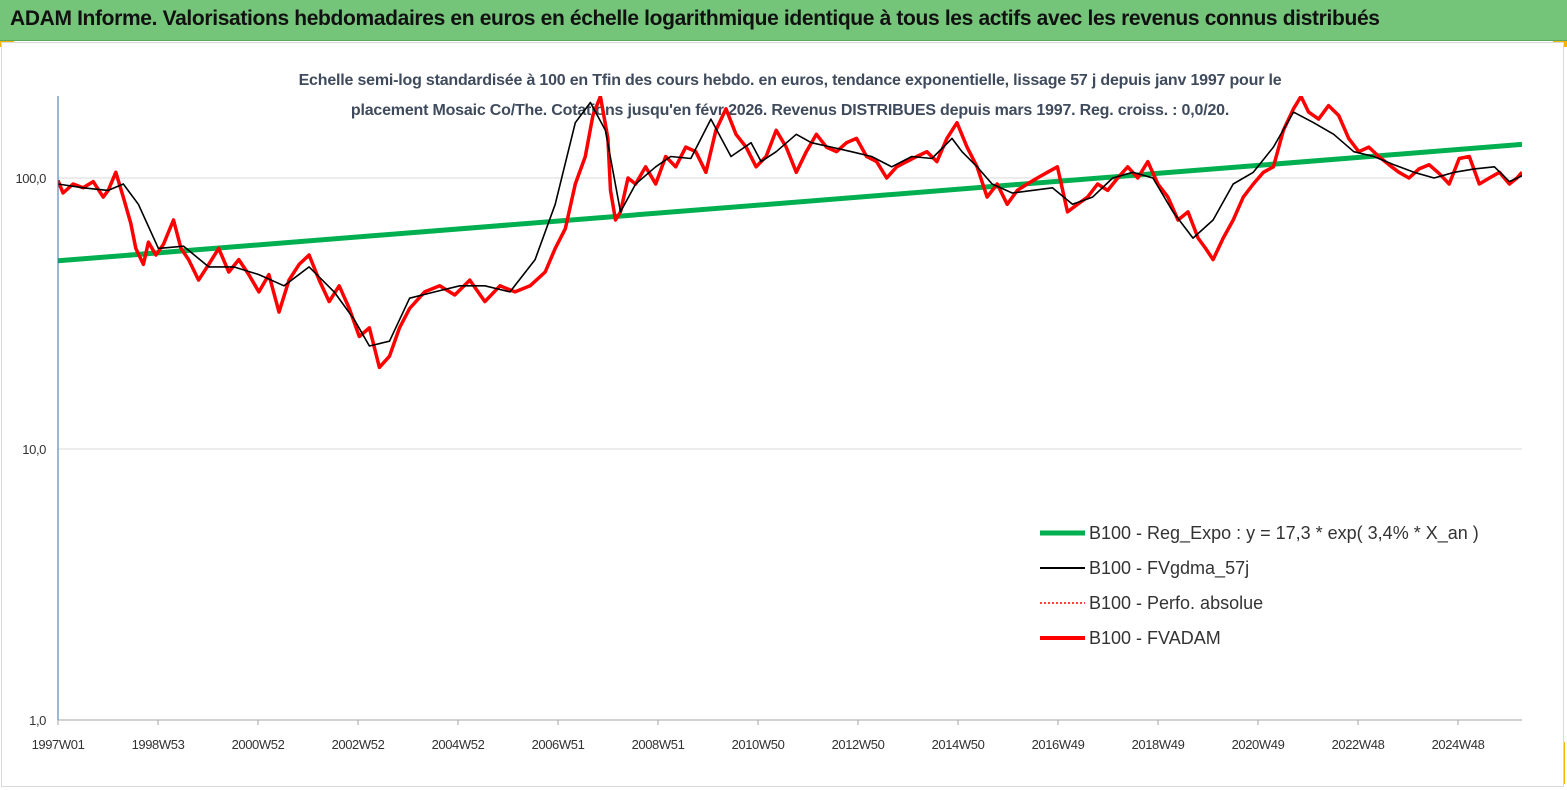  I want to click on x-tick-label: 2000W52, so click(258, 744).